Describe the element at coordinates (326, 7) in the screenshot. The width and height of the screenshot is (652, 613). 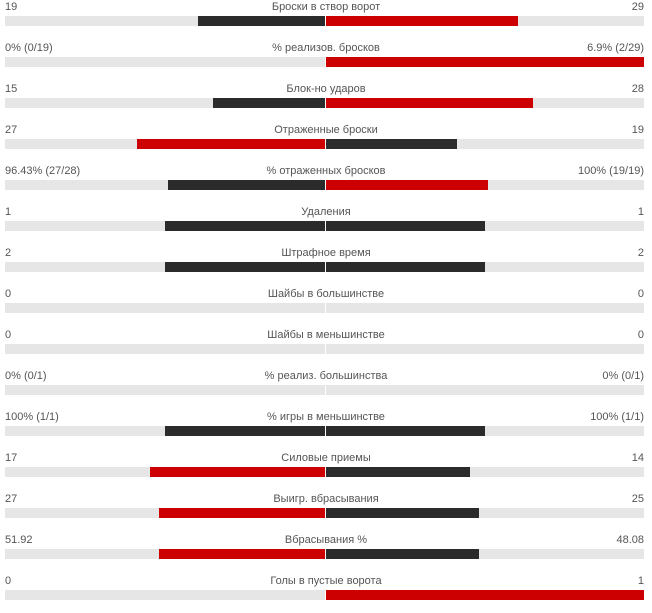
I see `stat-label: Броски в створ ворот` at that location.